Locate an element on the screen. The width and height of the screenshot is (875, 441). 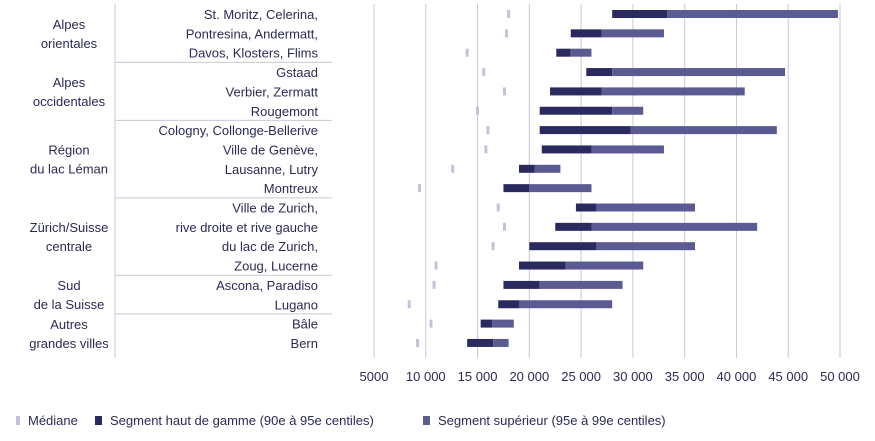
group-label: de la Suisse is located at coordinates (69, 304).